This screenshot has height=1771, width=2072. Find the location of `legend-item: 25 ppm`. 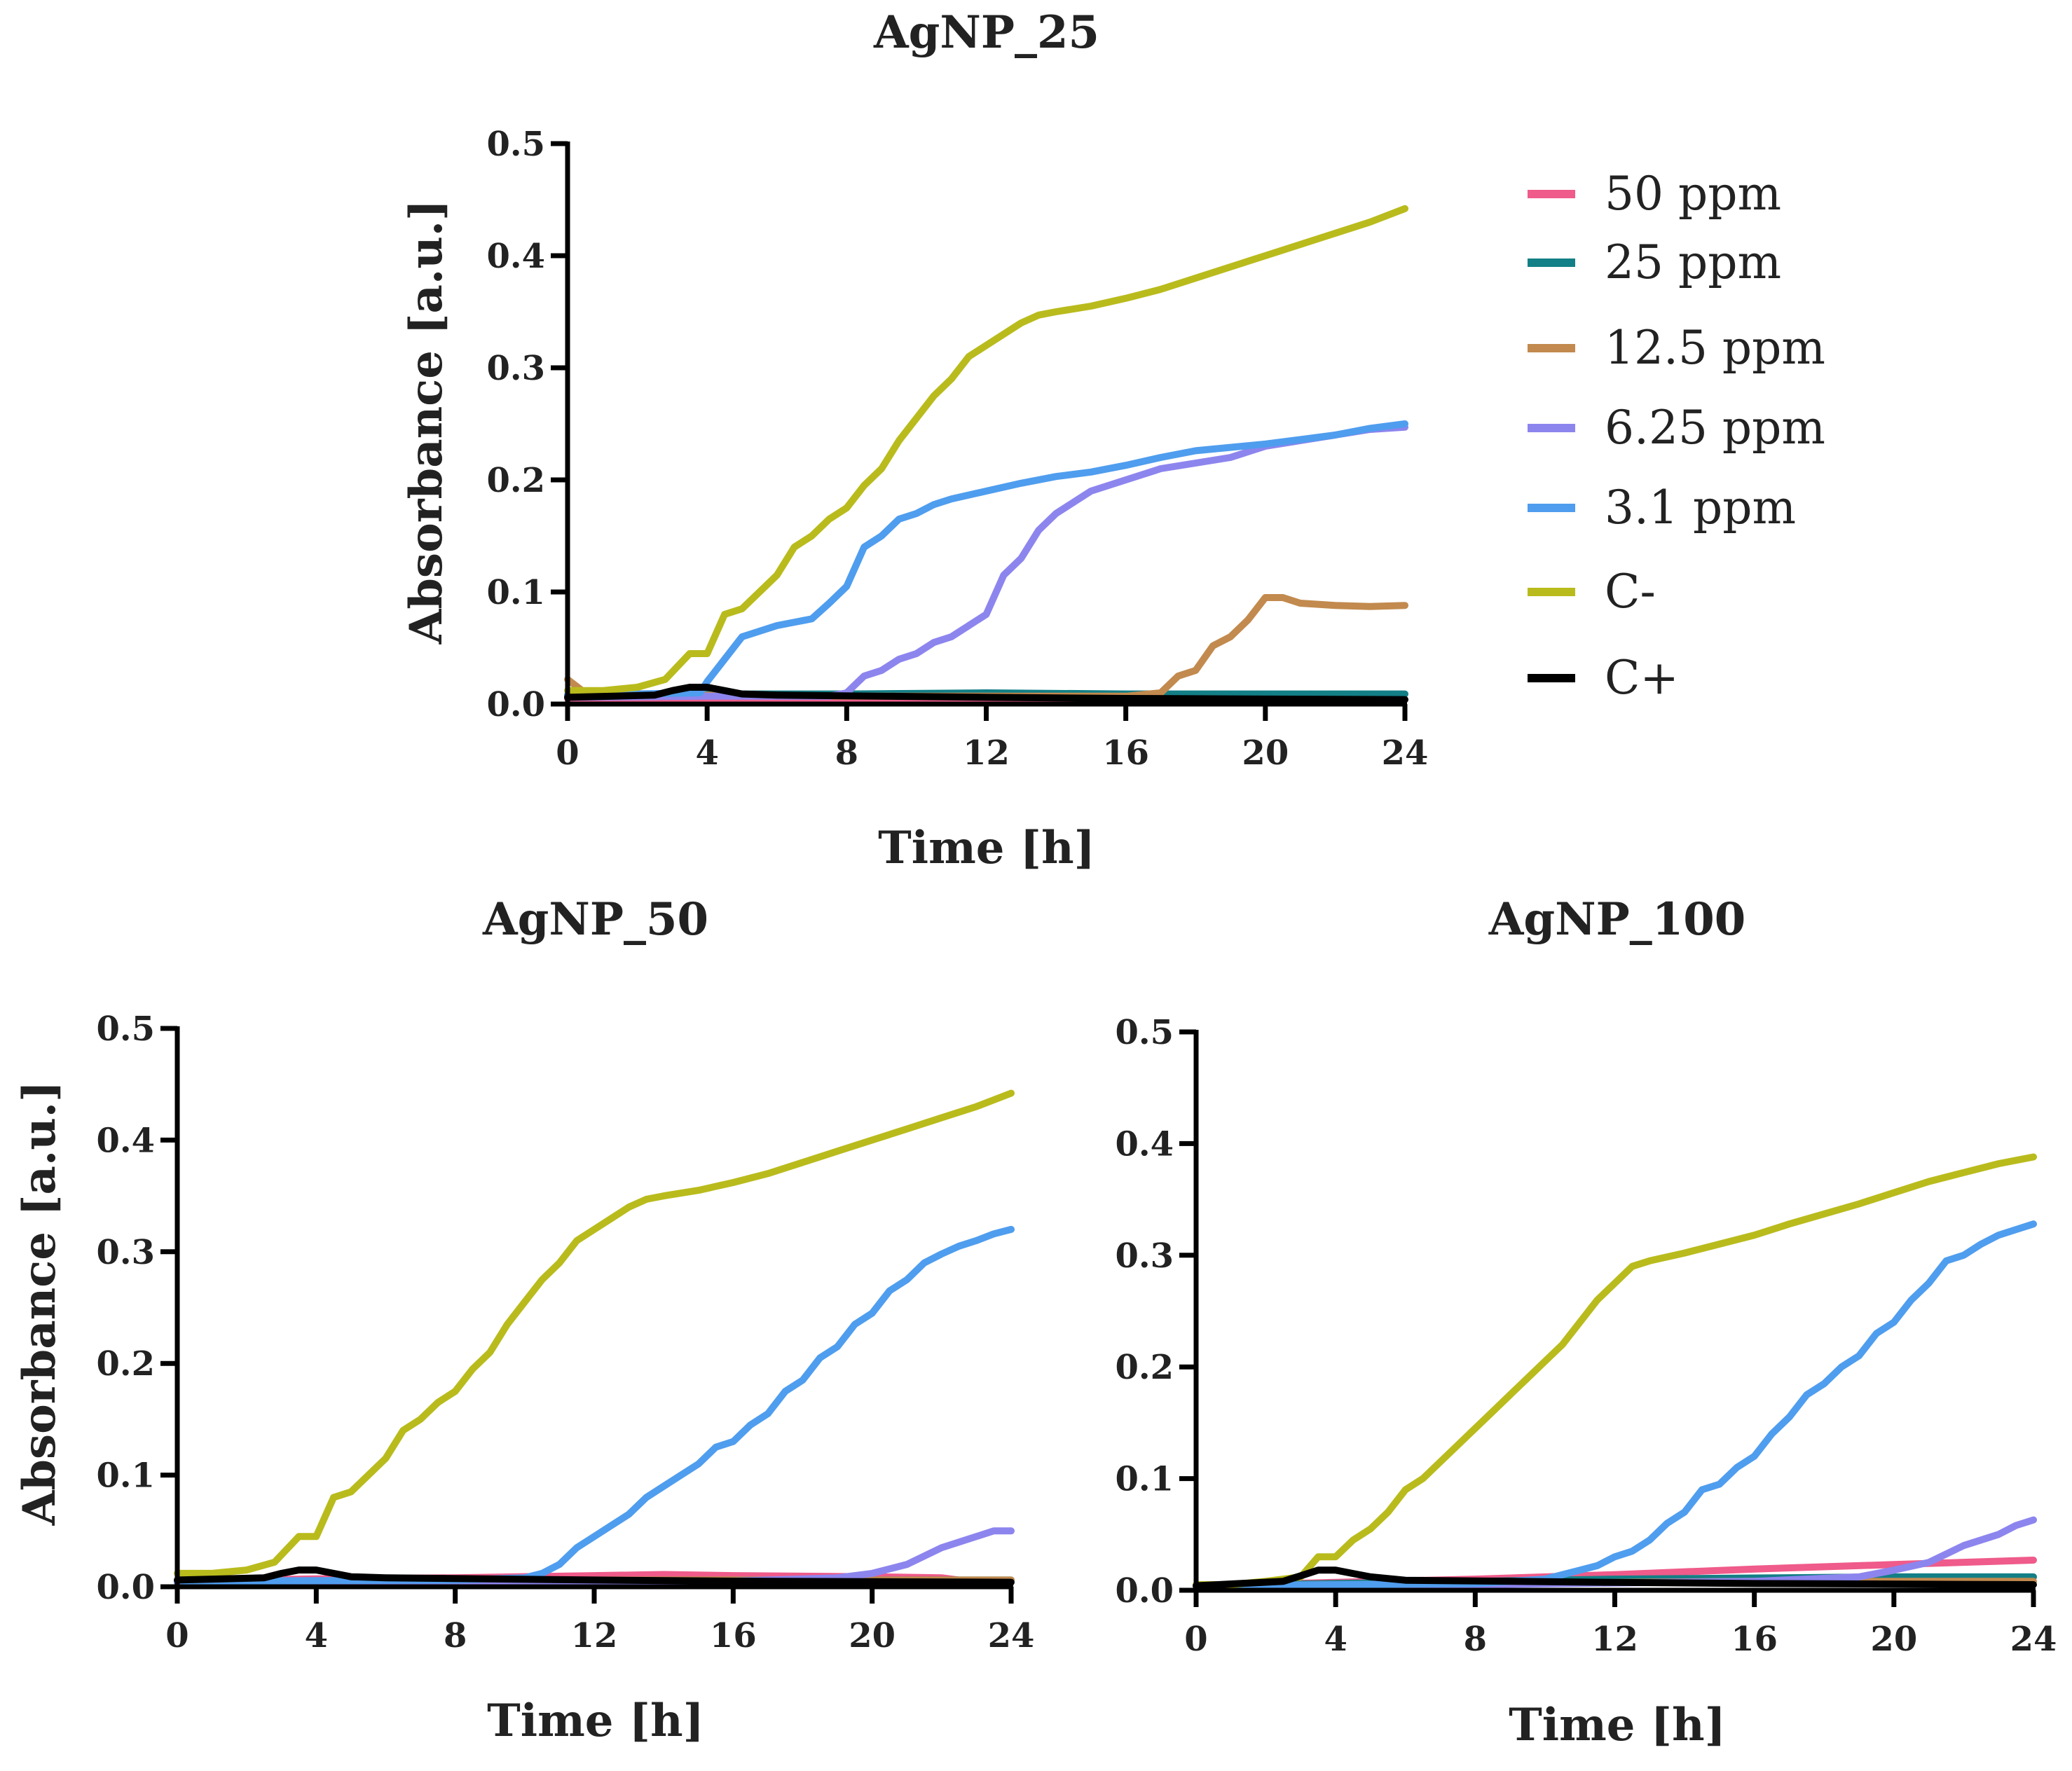

legend-item: 25 ppm is located at coordinates (1655, 262).